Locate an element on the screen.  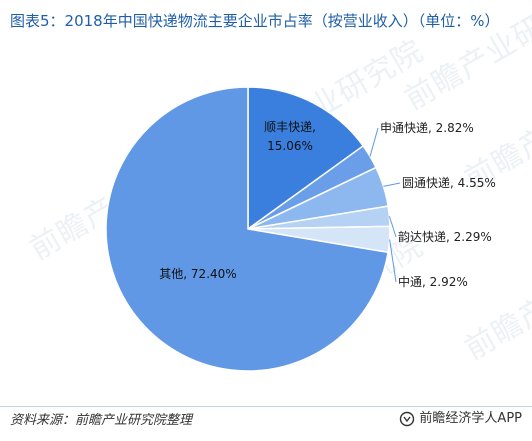
slice-label-1-name: 顺丰快递, is located at coordinates (290, 127).